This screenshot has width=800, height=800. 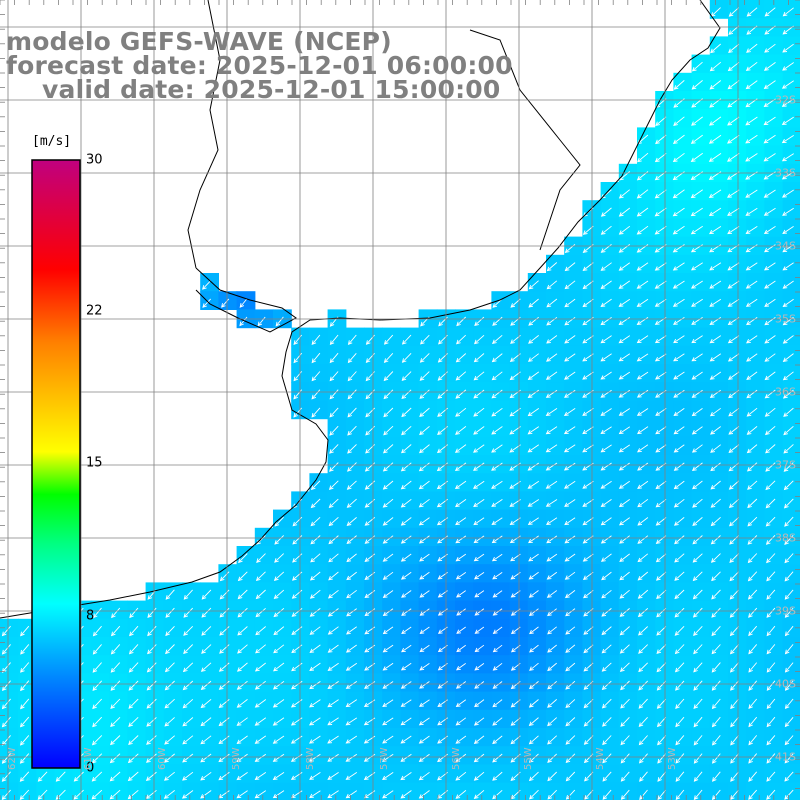 What do you see at coordinates (672, 758) in the screenshot?
I see `lon-label: 53W` at bounding box center [672, 758].